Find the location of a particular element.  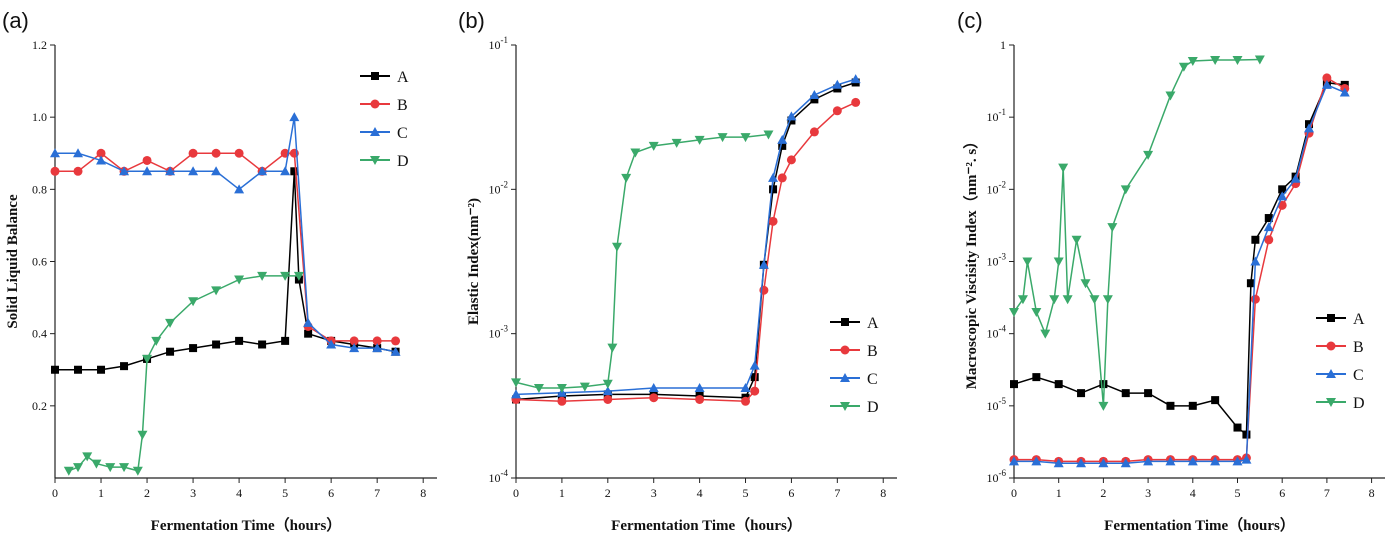

x-tick-label: 1 is located at coordinates (1059, 493).